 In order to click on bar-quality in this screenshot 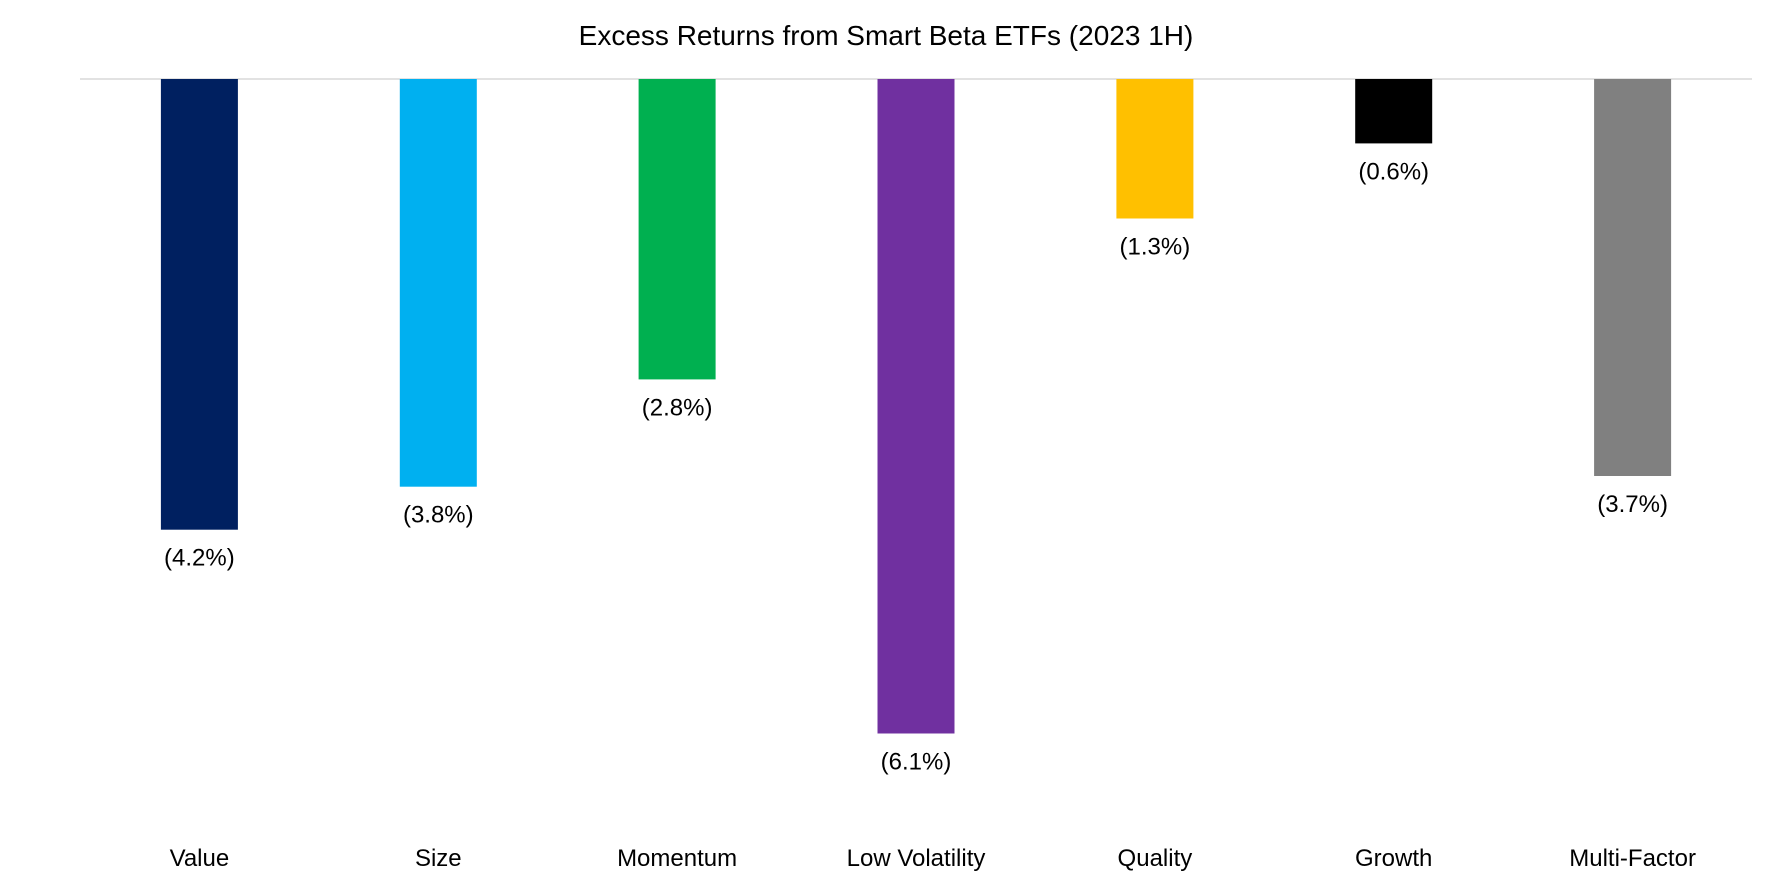, I will do `click(1155, 149)`.